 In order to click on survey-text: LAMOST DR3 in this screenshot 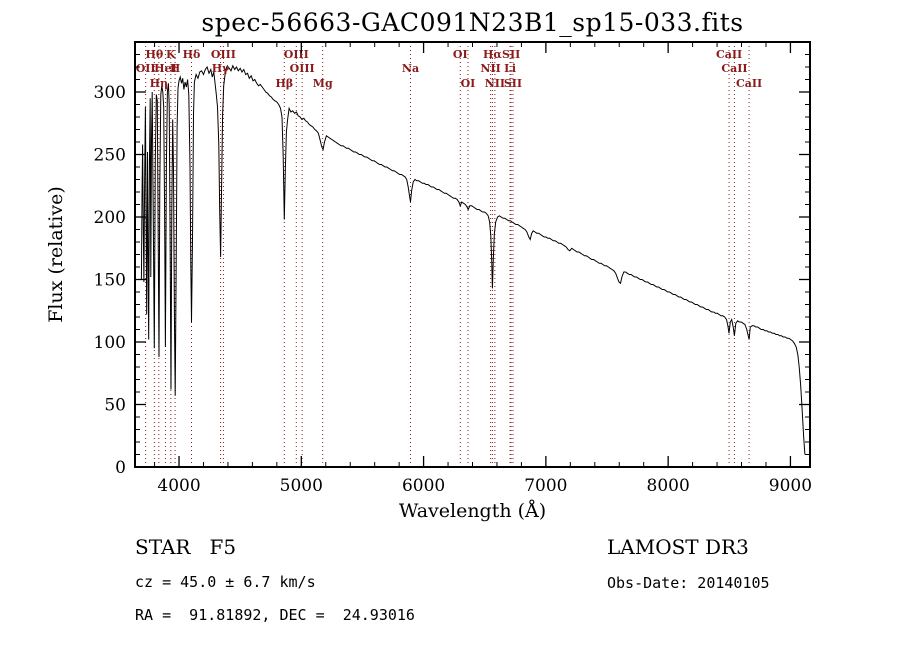, I will do `click(678, 547)`.